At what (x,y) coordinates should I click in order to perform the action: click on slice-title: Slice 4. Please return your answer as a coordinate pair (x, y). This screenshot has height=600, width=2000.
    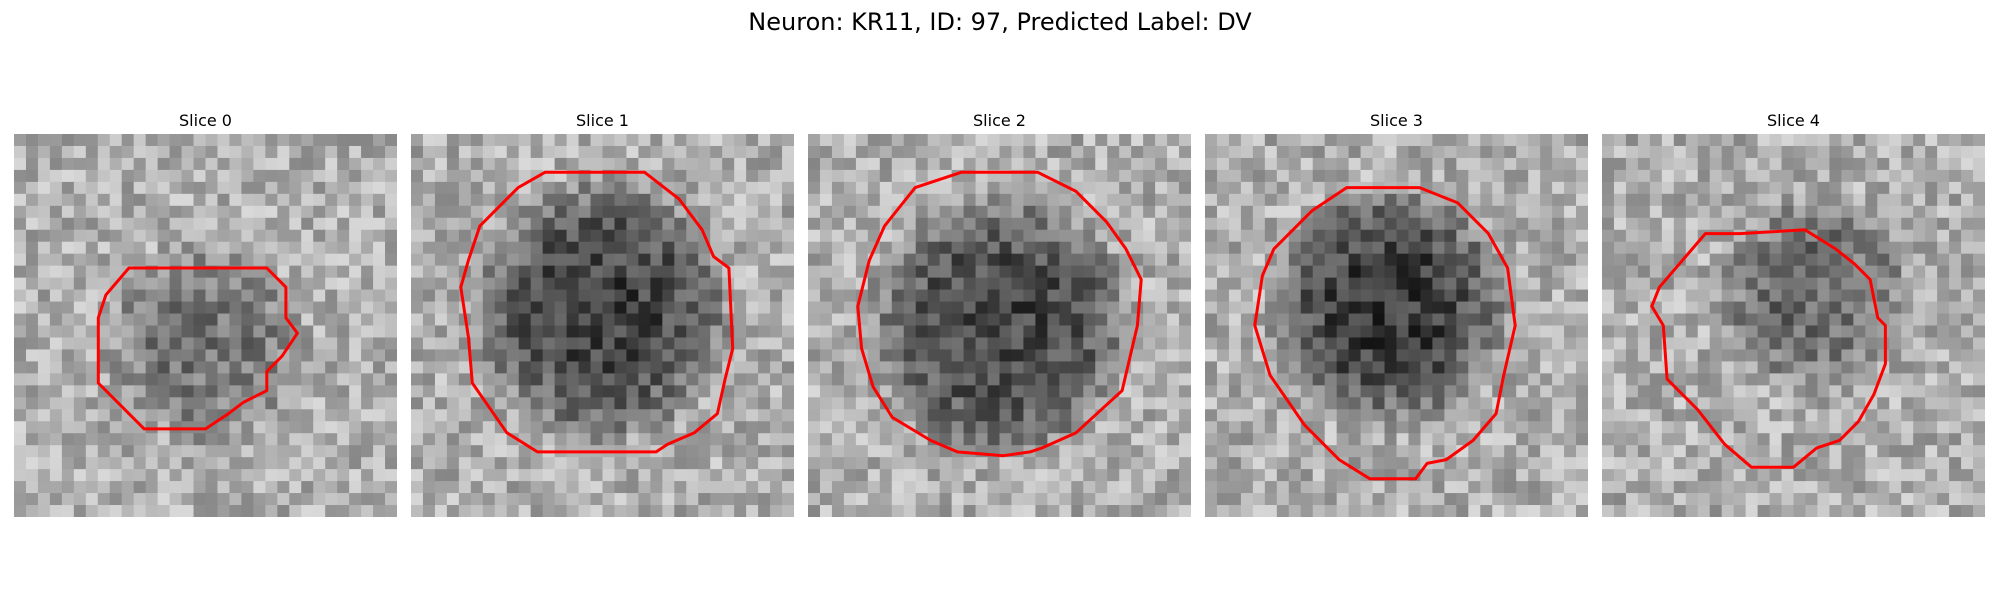
    Looking at the image, I should click on (1793, 121).